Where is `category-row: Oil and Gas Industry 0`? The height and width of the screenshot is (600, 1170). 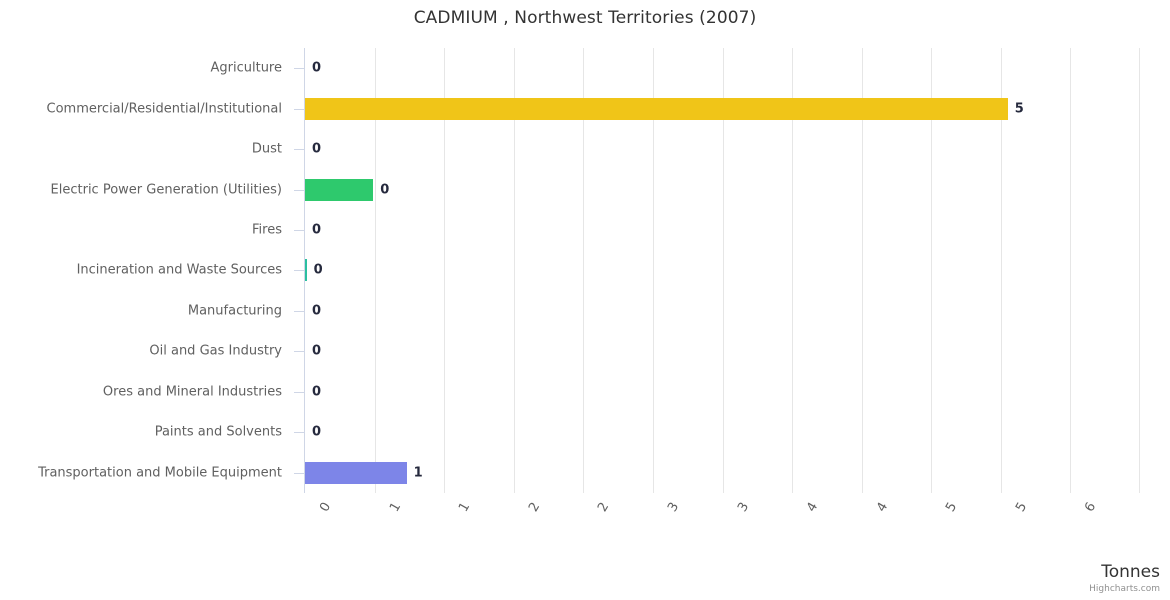 category-row: Oil and Gas Industry 0 is located at coordinates (585, 351).